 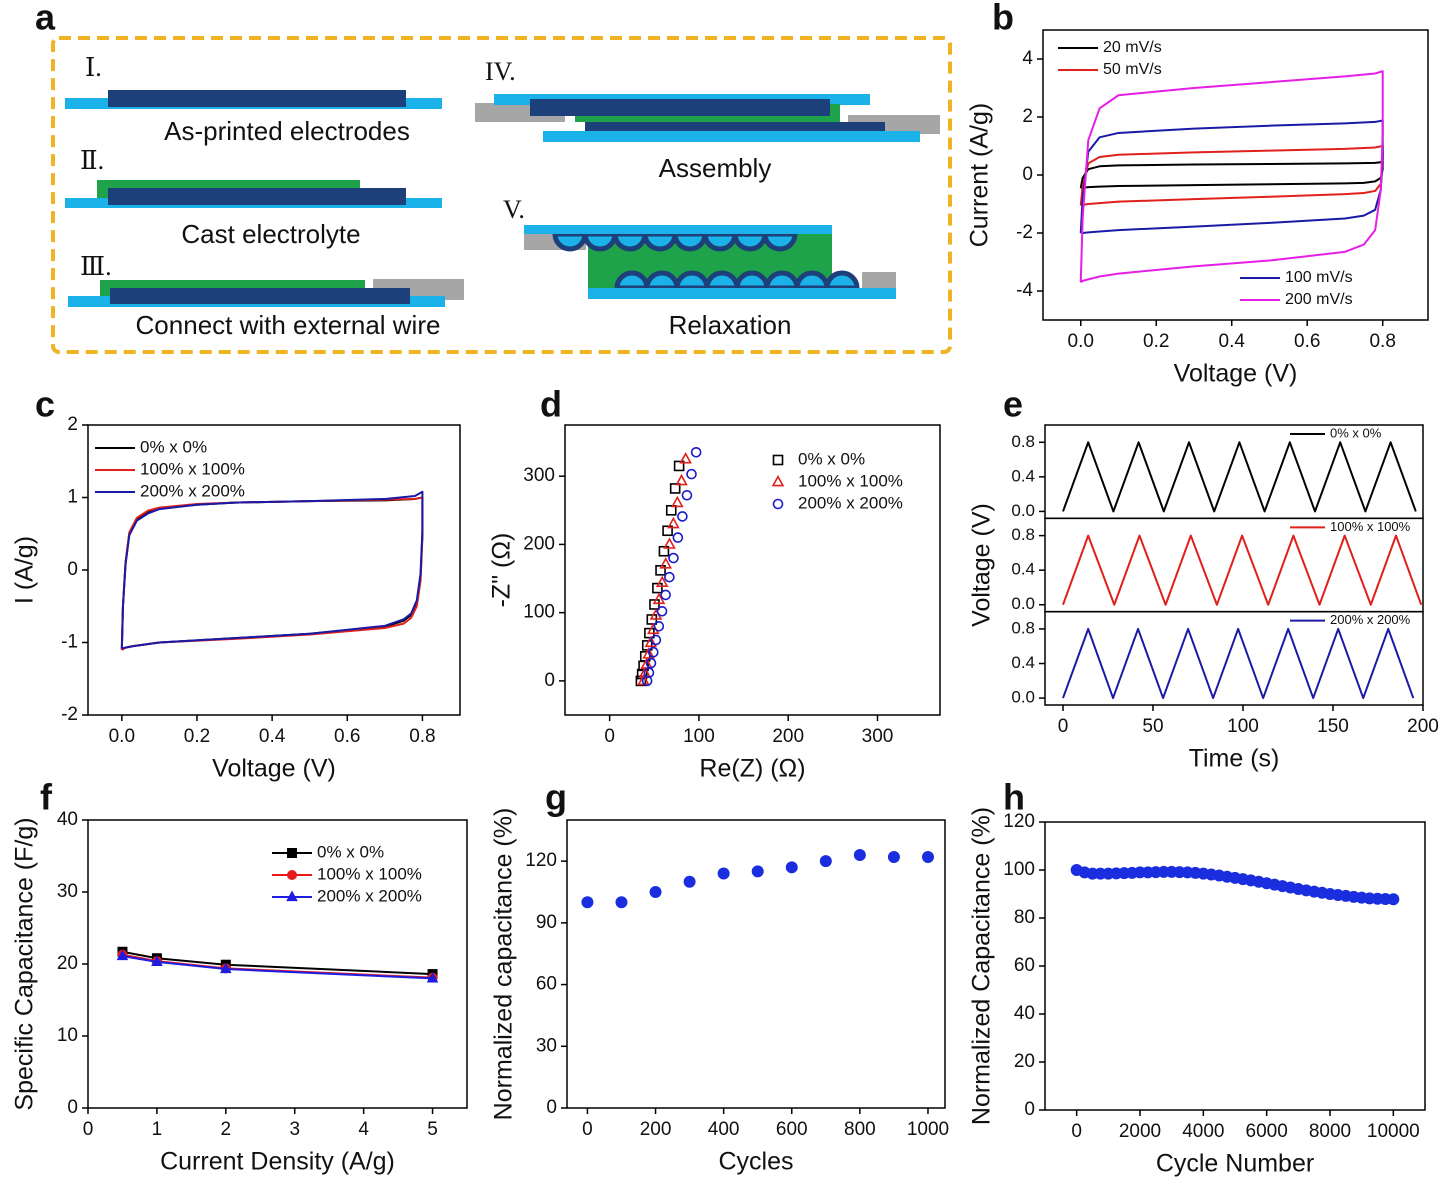 What do you see at coordinates (25, 570) in the screenshot?
I see `y-axis-title: I (A/g)` at bounding box center [25, 570].